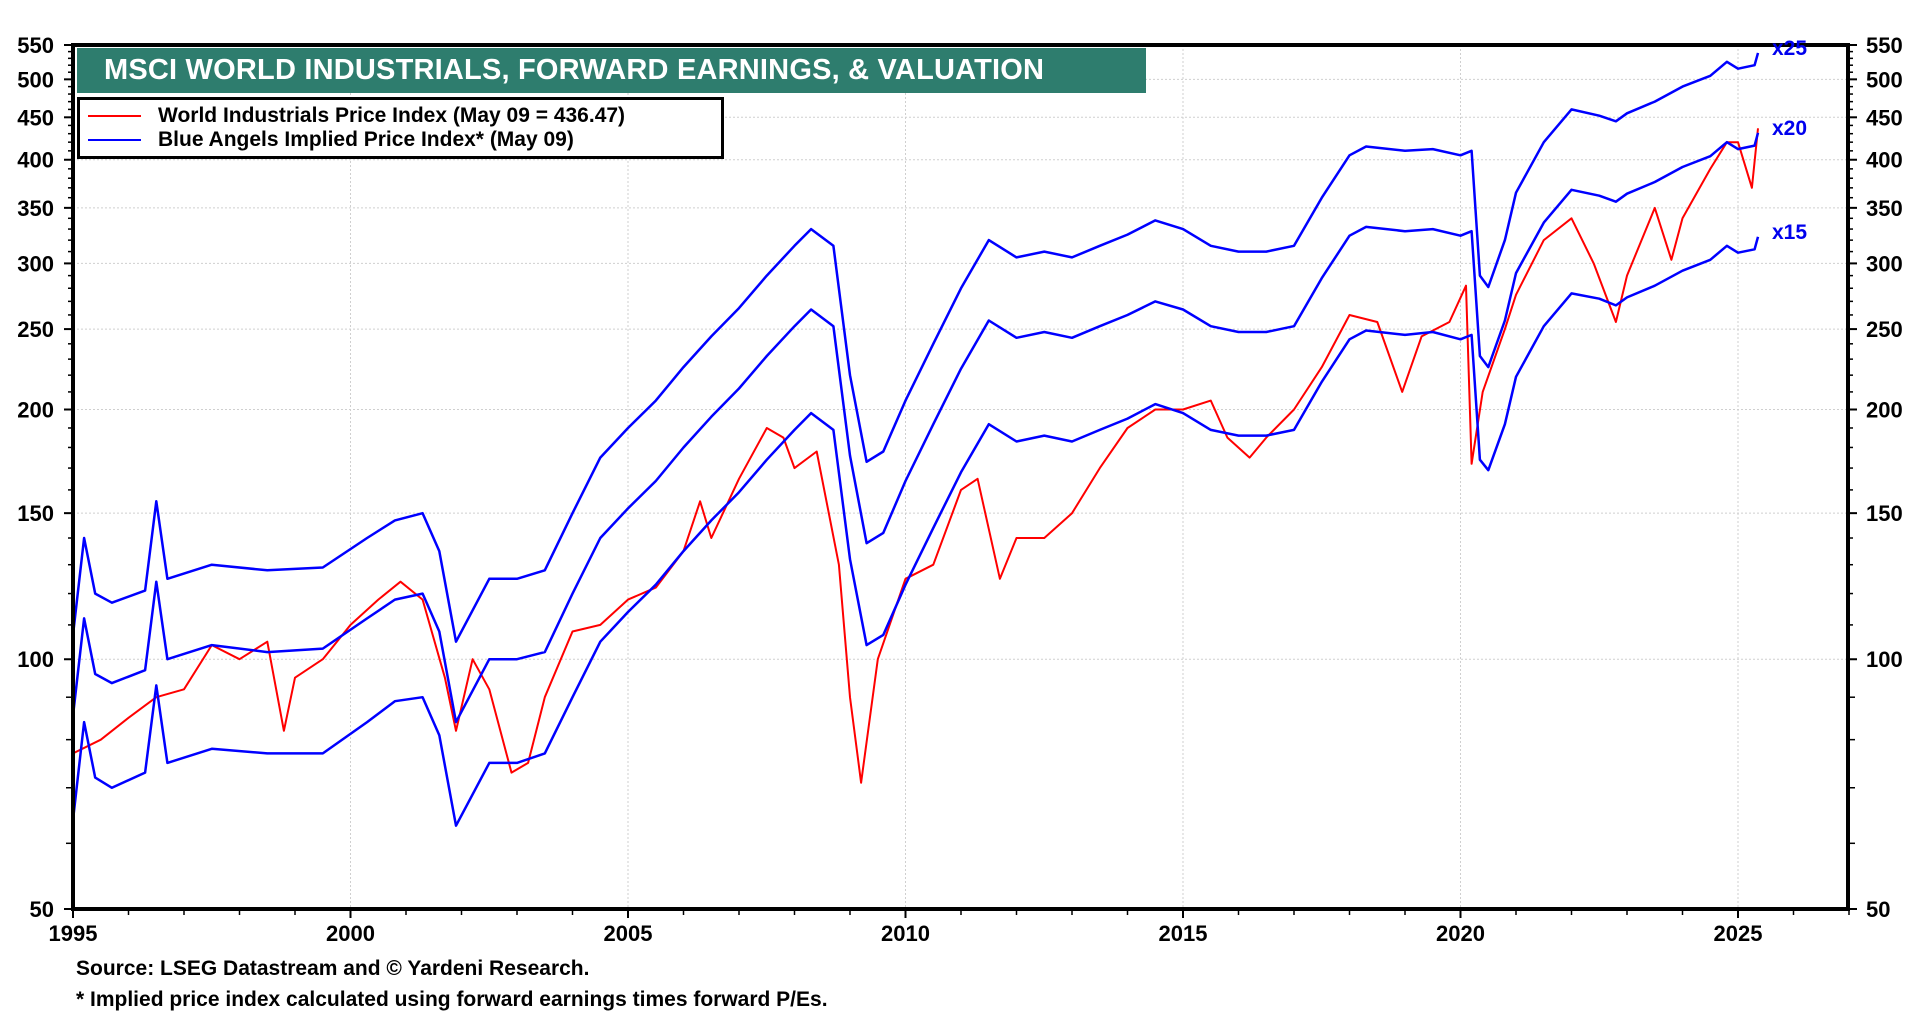  What do you see at coordinates (1884, 329) in the screenshot?
I see `y-tick-label-right: 250` at bounding box center [1884, 329].